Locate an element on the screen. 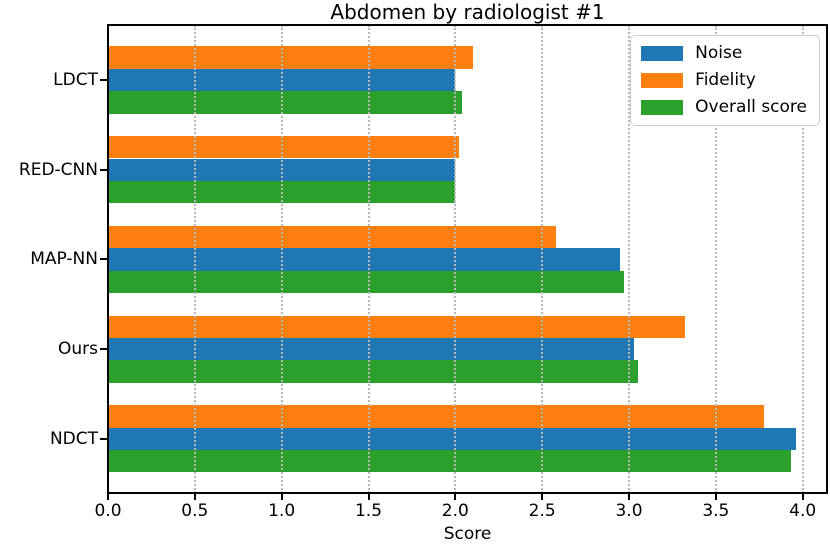  x-tick-label-0.0: 0.0 is located at coordinates (108, 511).